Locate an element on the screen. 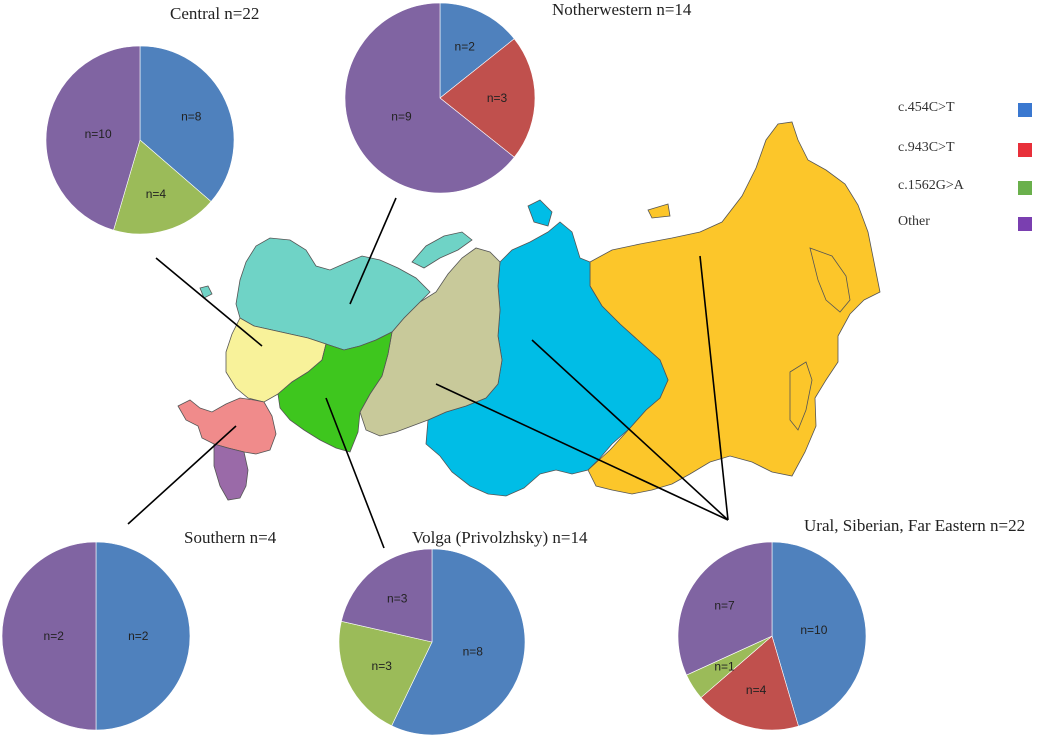  pie-slice-southern-c-454c-t is located at coordinates (143, 636).